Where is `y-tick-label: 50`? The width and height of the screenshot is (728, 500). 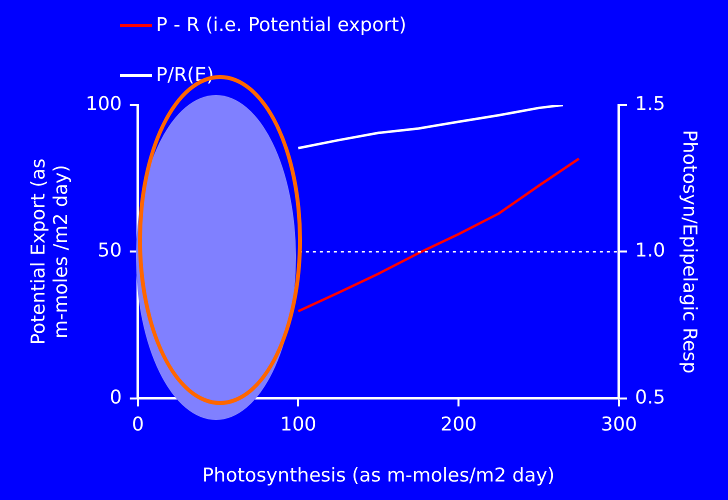
y-tick-label: 50 is located at coordinates (110, 251).